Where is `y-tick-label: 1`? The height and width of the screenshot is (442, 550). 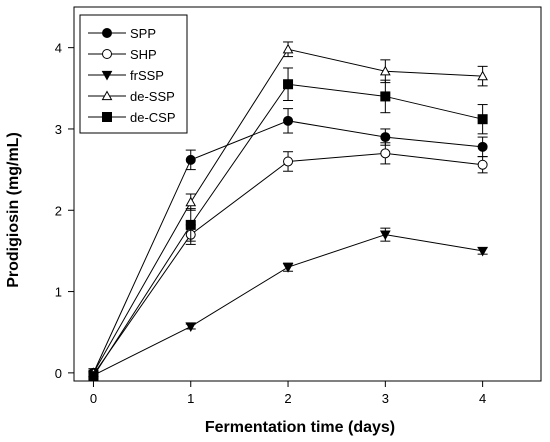 y-tick-label: 1 is located at coordinates (58, 292).